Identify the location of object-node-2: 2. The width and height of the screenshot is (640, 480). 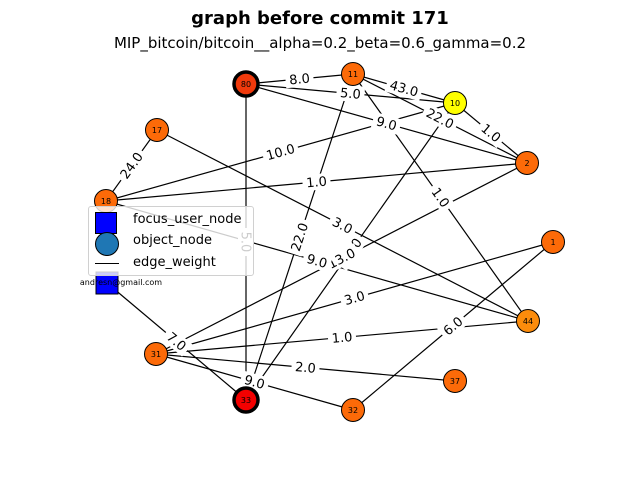
(527, 163).